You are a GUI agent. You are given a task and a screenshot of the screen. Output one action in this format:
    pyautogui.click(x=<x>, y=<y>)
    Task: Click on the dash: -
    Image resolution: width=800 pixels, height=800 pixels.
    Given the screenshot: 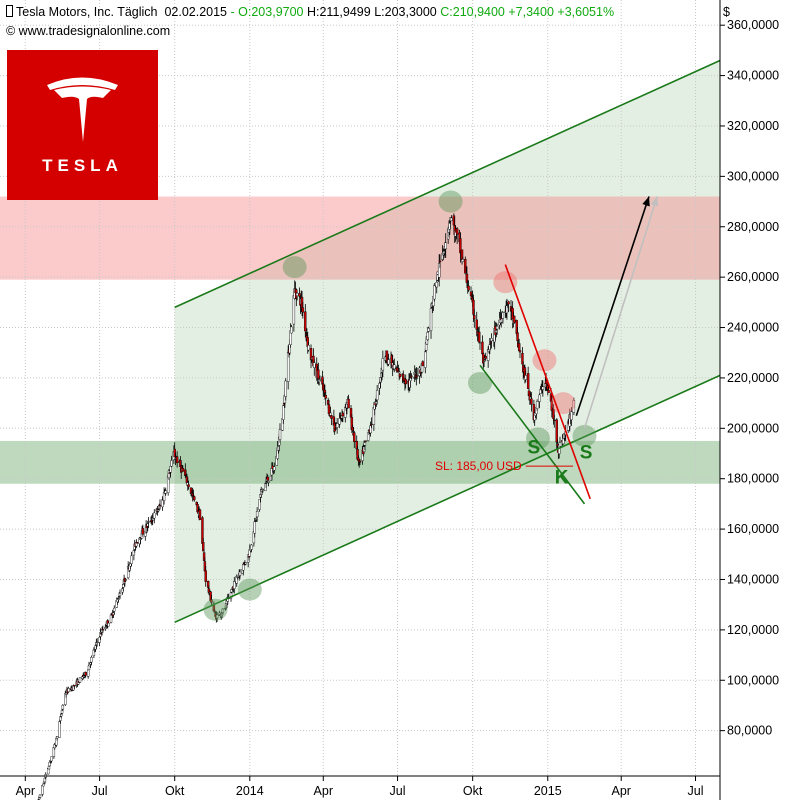 What is the action you would take?
    pyautogui.click(x=232, y=12)
    